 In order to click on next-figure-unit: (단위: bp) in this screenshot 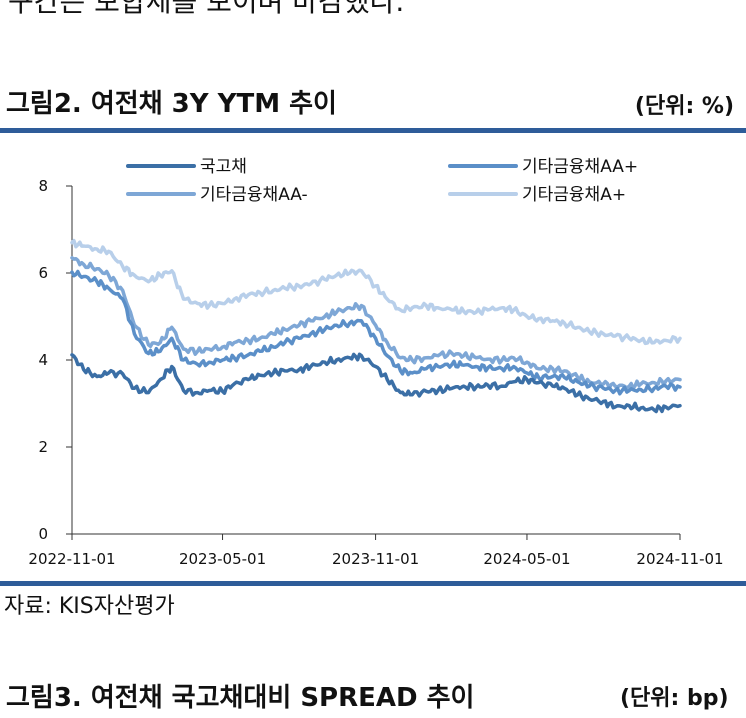, I will do `click(674, 698)`.